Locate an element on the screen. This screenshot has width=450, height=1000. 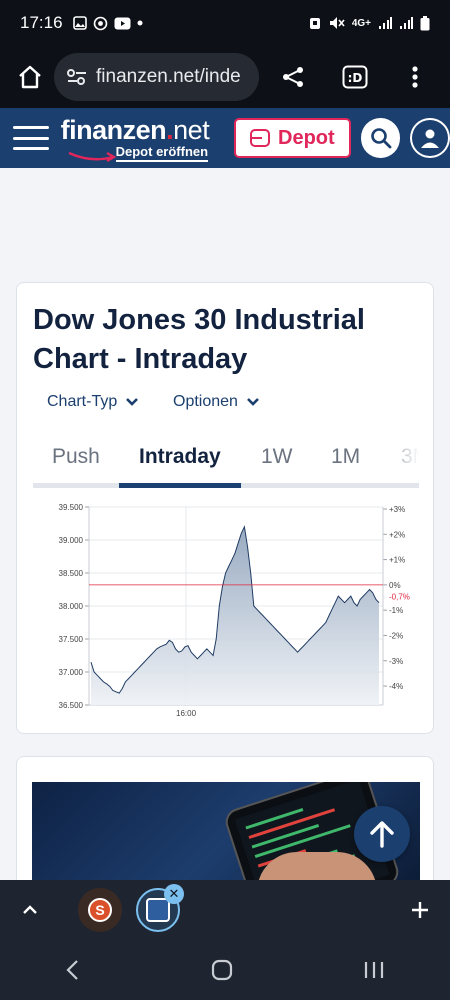
search-icon is located at coordinates (380, 138).